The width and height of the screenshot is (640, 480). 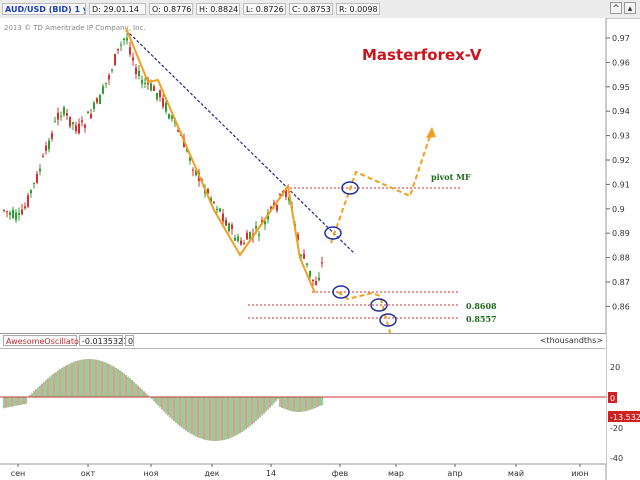 What do you see at coordinates (571, 340) in the screenshot?
I see `units-label: <thousandths>` at bounding box center [571, 340].